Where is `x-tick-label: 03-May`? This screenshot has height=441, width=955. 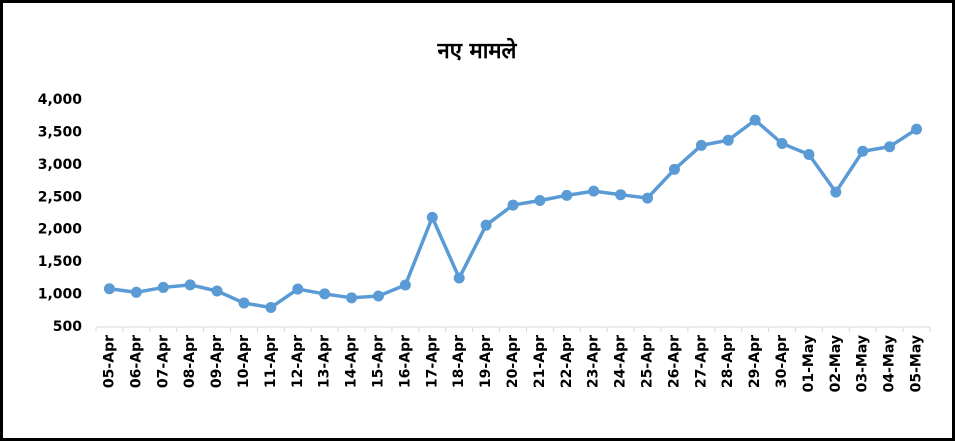
x-tick-label: 03-May is located at coordinates (863, 363).